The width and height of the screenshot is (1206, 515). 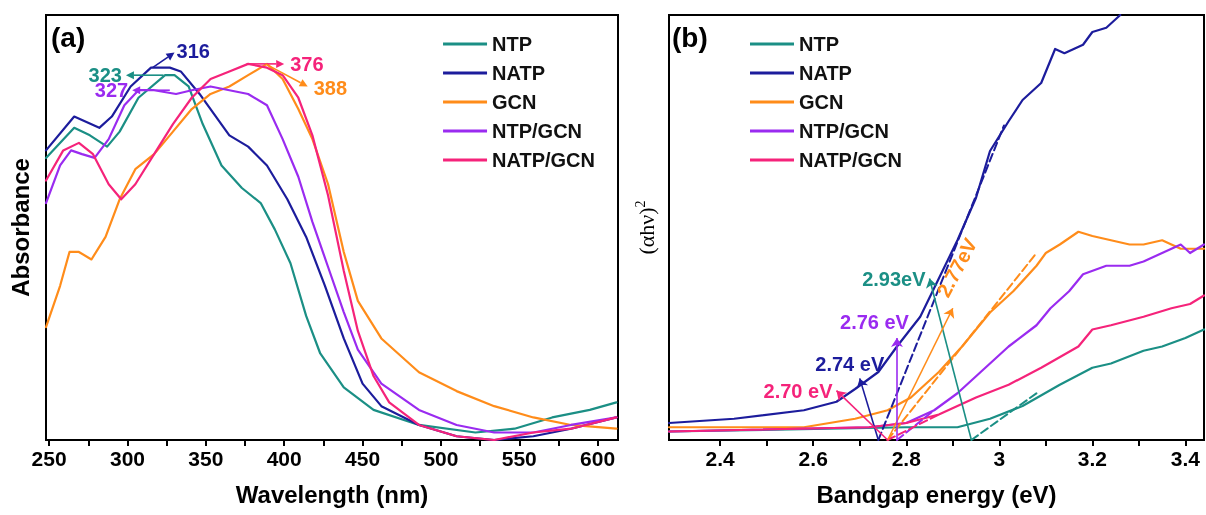 What do you see at coordinates (875, 322) in the screenshot?
I see `annotation: 2.76 eV` at bounding box center [875, 322].